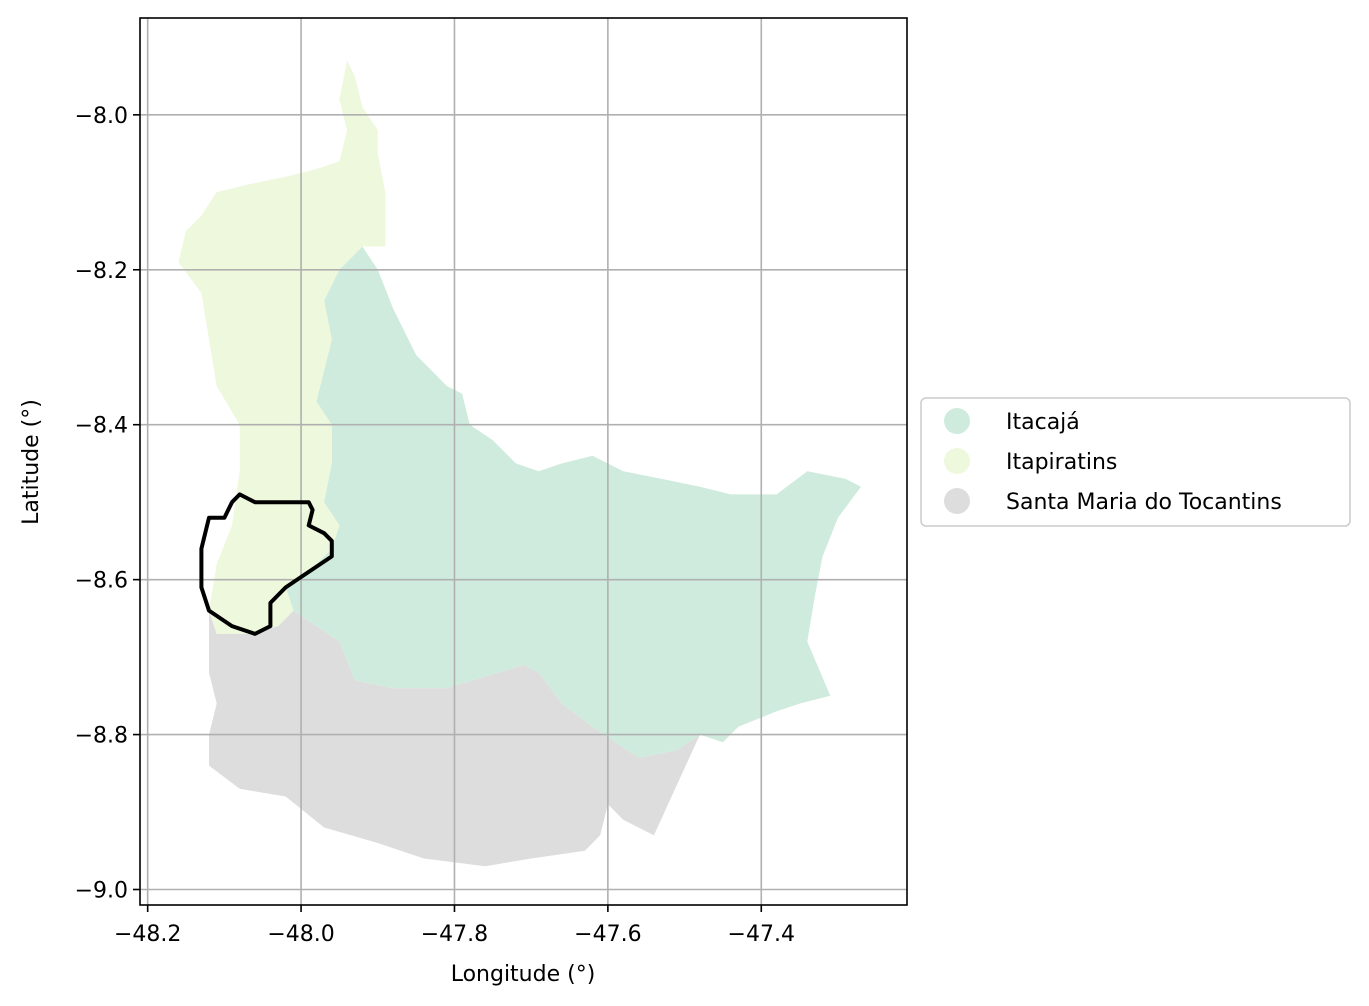 This screenshot has width=1369, height=1006. I want to click on legend-label-itacaja: Itacajá, so click(1043, 422).